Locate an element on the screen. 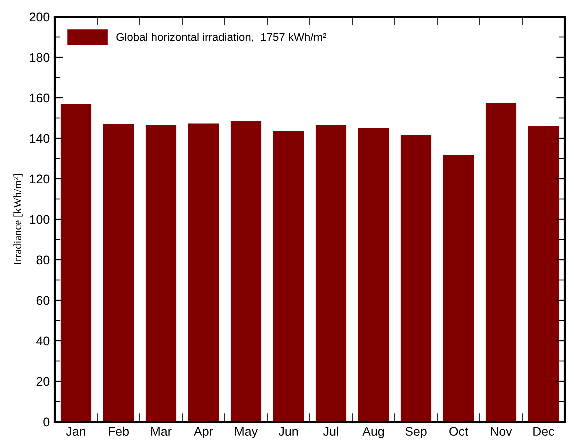  x-tick-label: Jul is located at coordinates (330, 431).